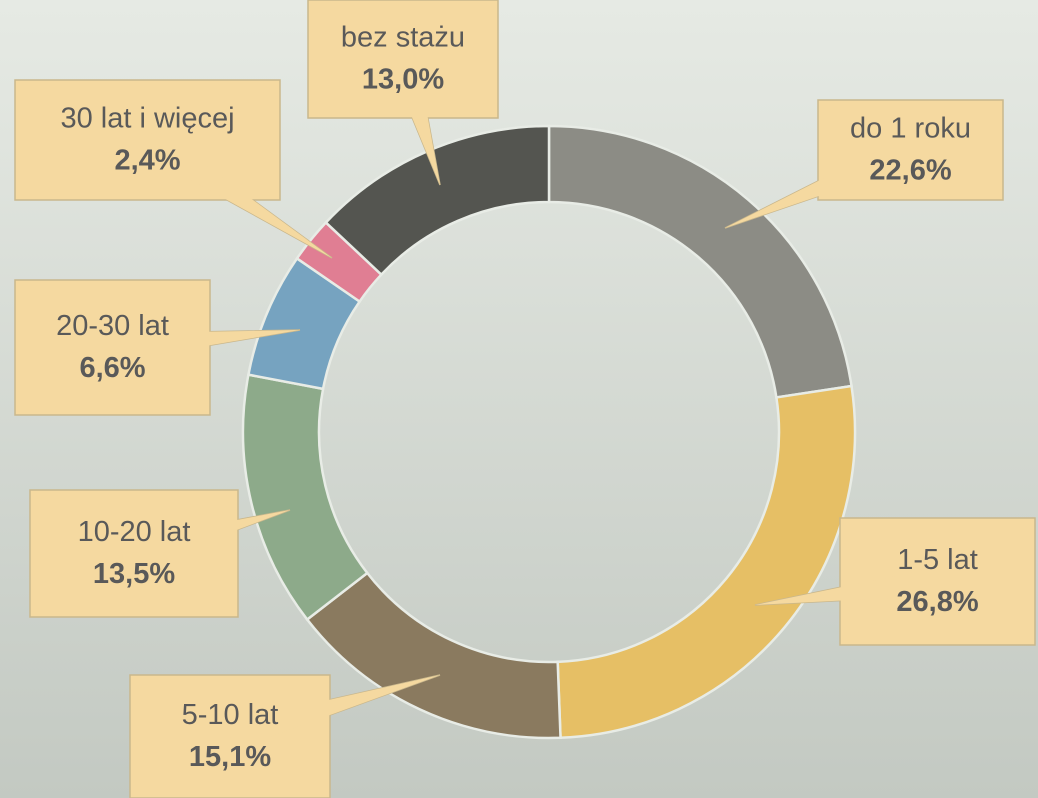 The height and width of the screenshot is (798, 1038). I want to click on value-label: 13,5%, so click(134, 574).